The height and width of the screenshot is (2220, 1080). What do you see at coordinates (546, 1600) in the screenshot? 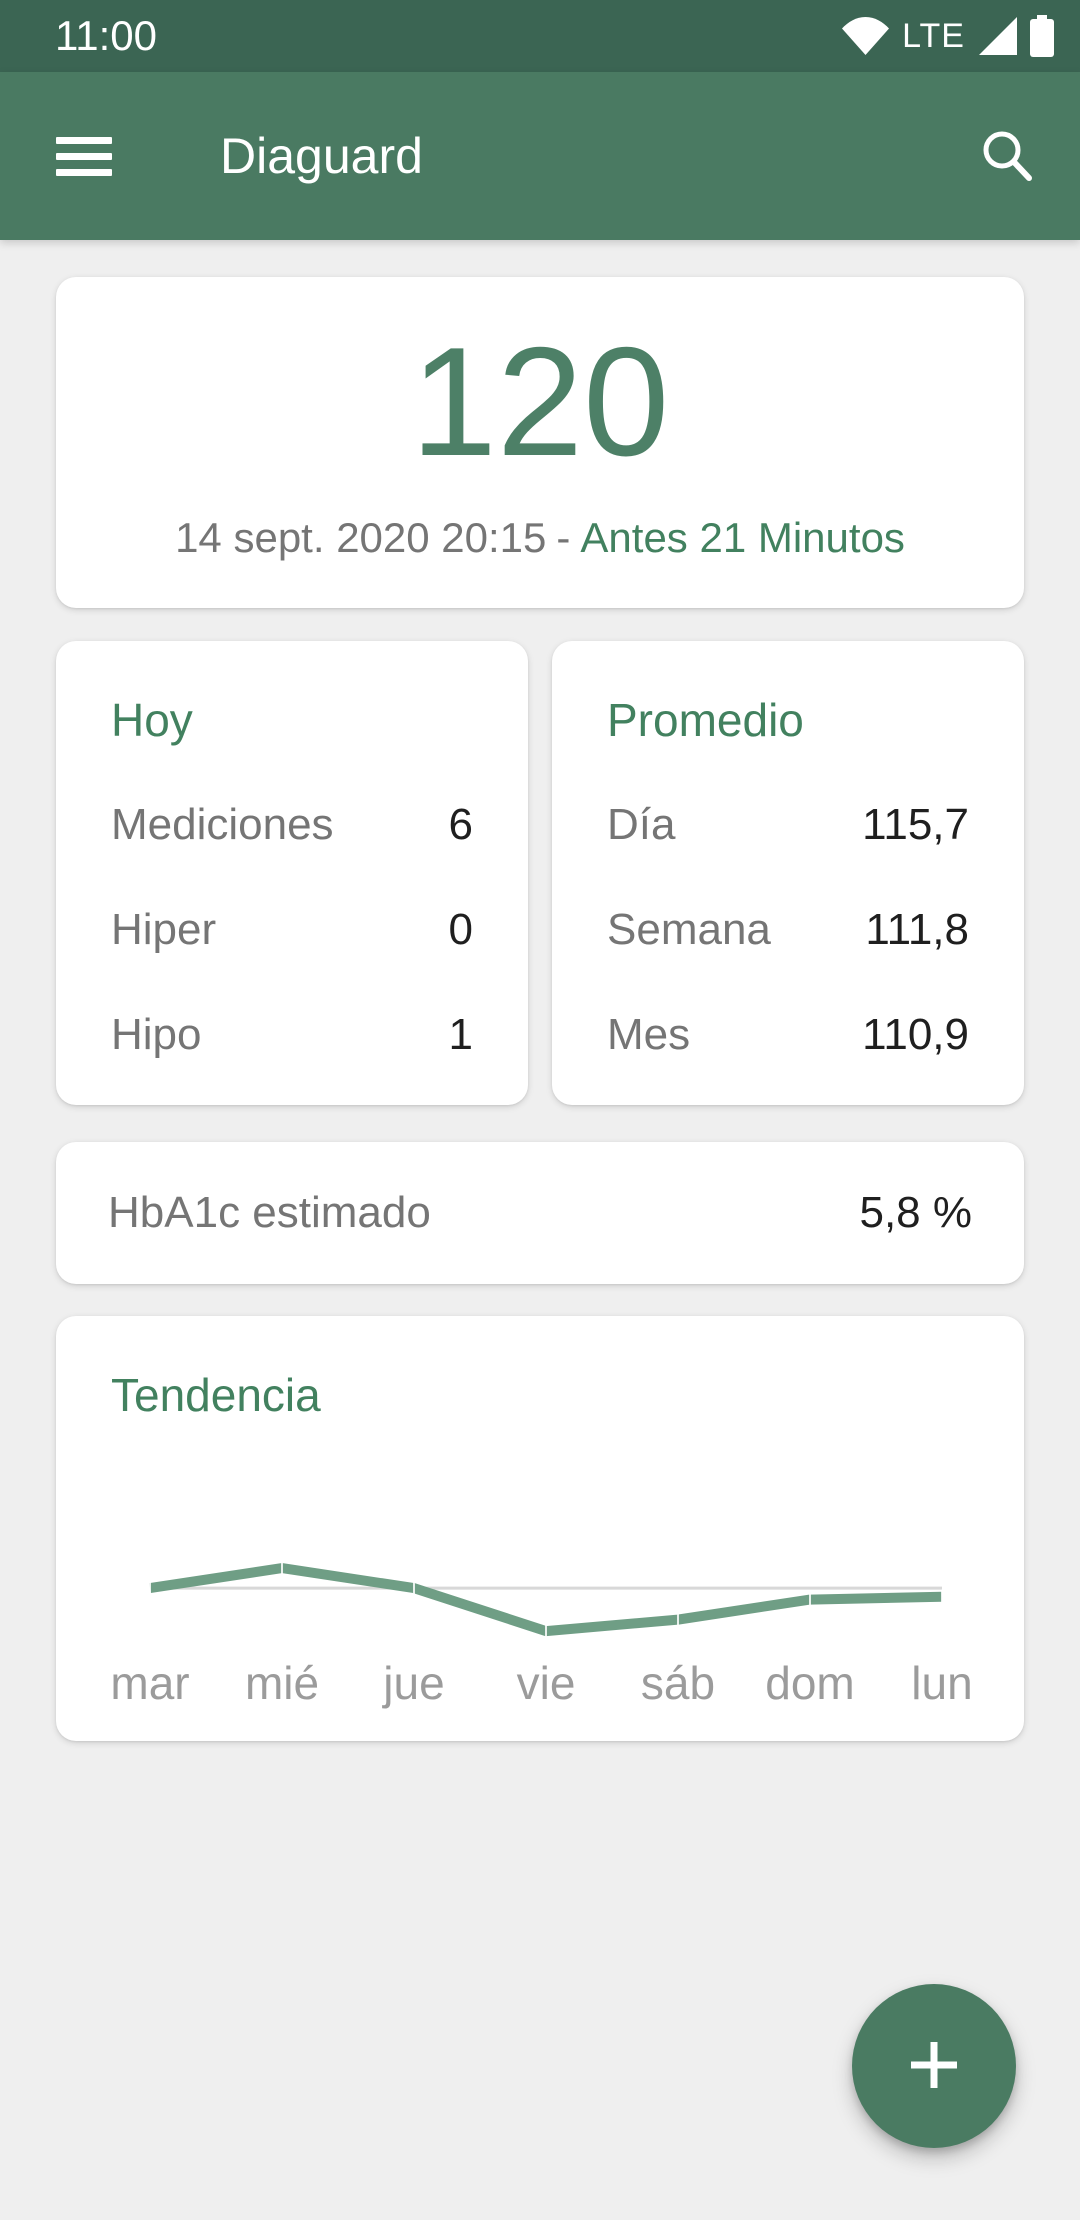
I see `trend-chart` at bounding box center [546, 1600].